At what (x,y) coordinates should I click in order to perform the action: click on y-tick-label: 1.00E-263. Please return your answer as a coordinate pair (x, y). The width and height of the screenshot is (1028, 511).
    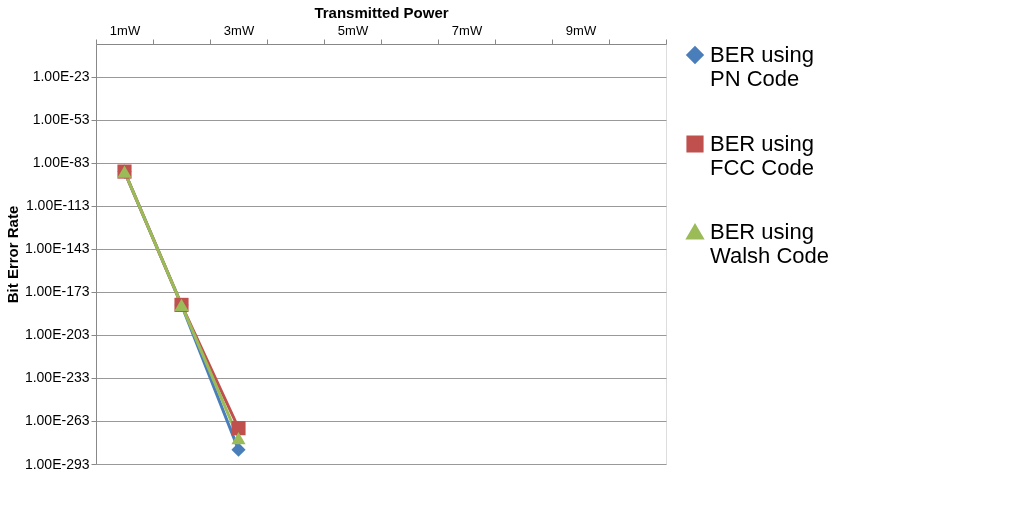
    Looking at the image, I should click on (57, 420).